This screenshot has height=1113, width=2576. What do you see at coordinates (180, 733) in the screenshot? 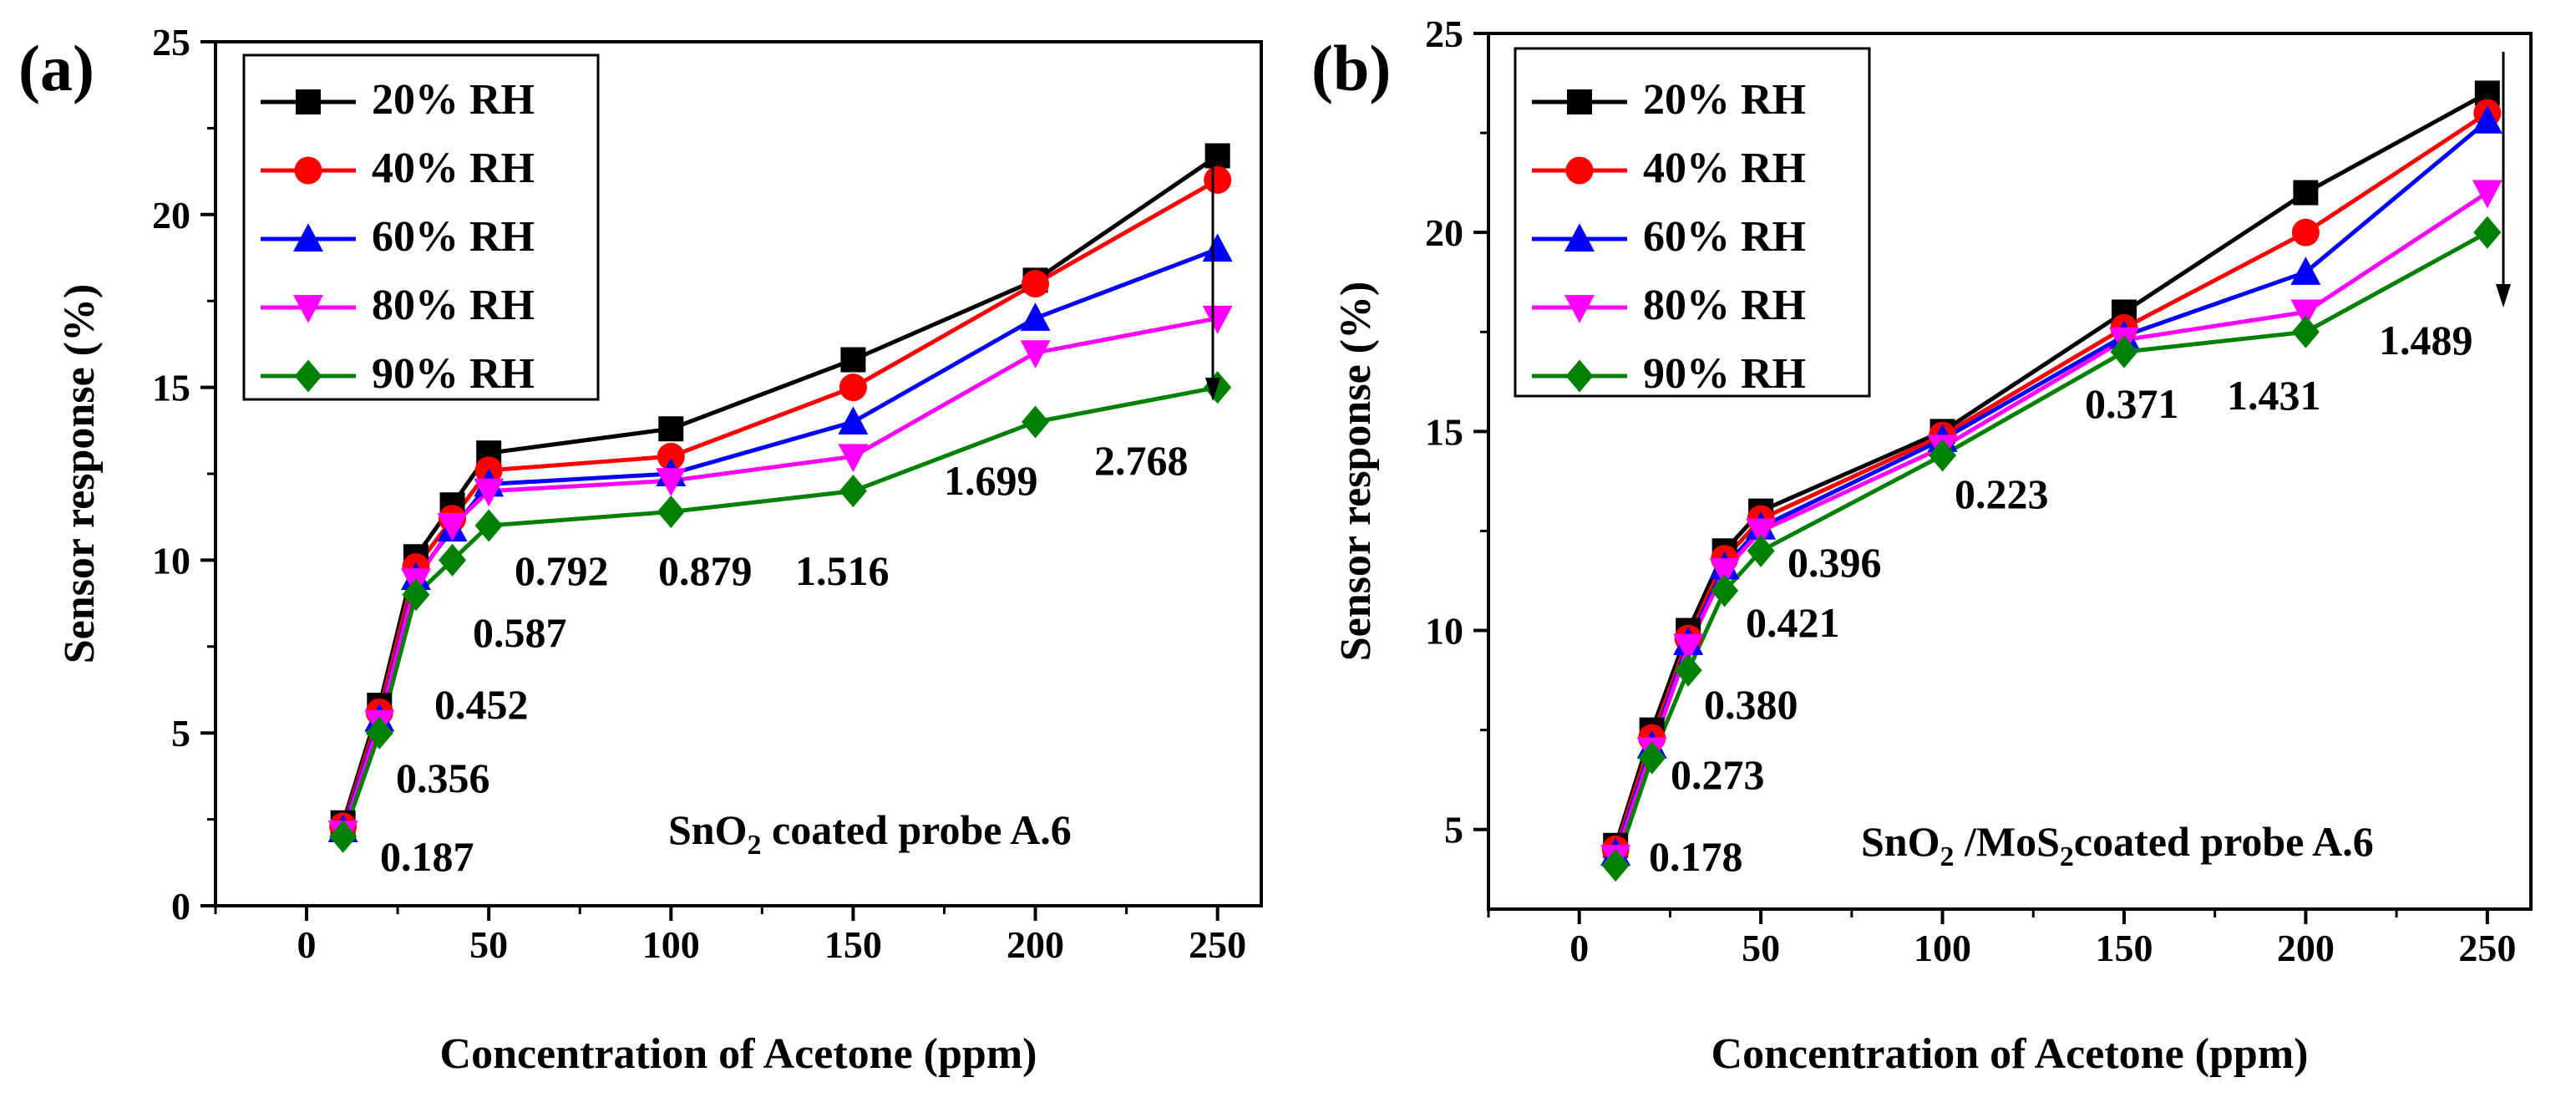
I see `a-ytick-label: 5` at bounding box center [180, 733].